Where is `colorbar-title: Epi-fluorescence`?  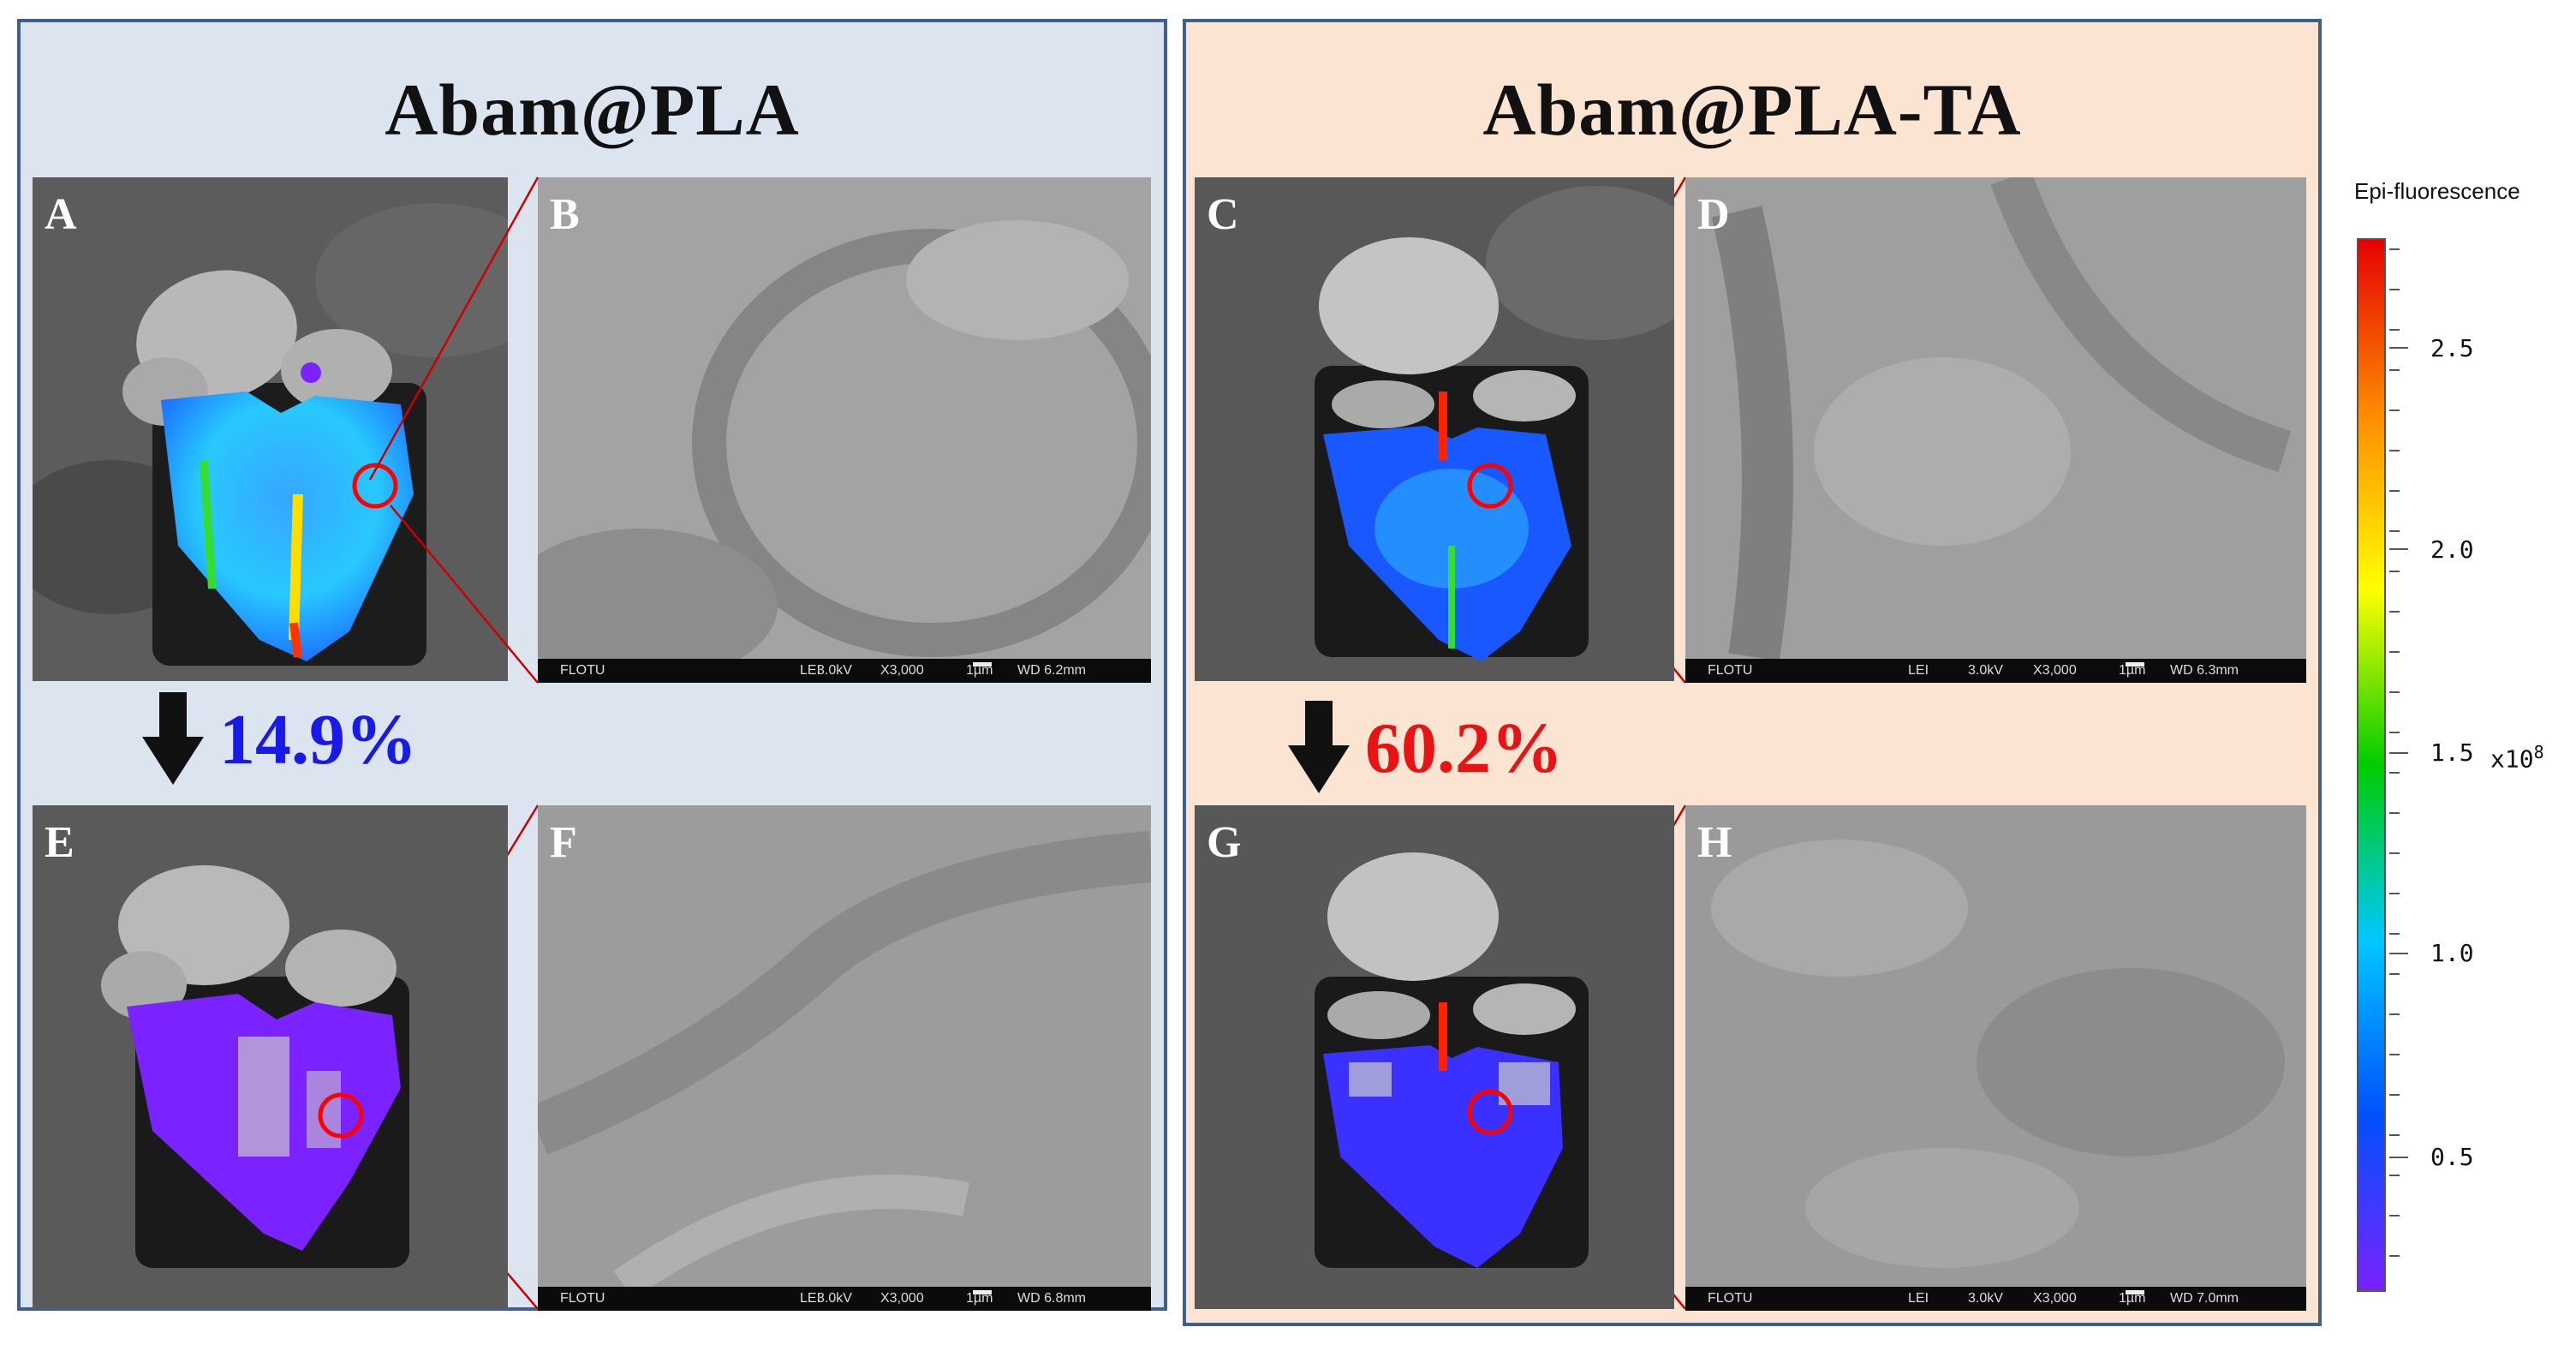 colorbar-title: Epi-fluorescence is located at coordinates (2437, 191).